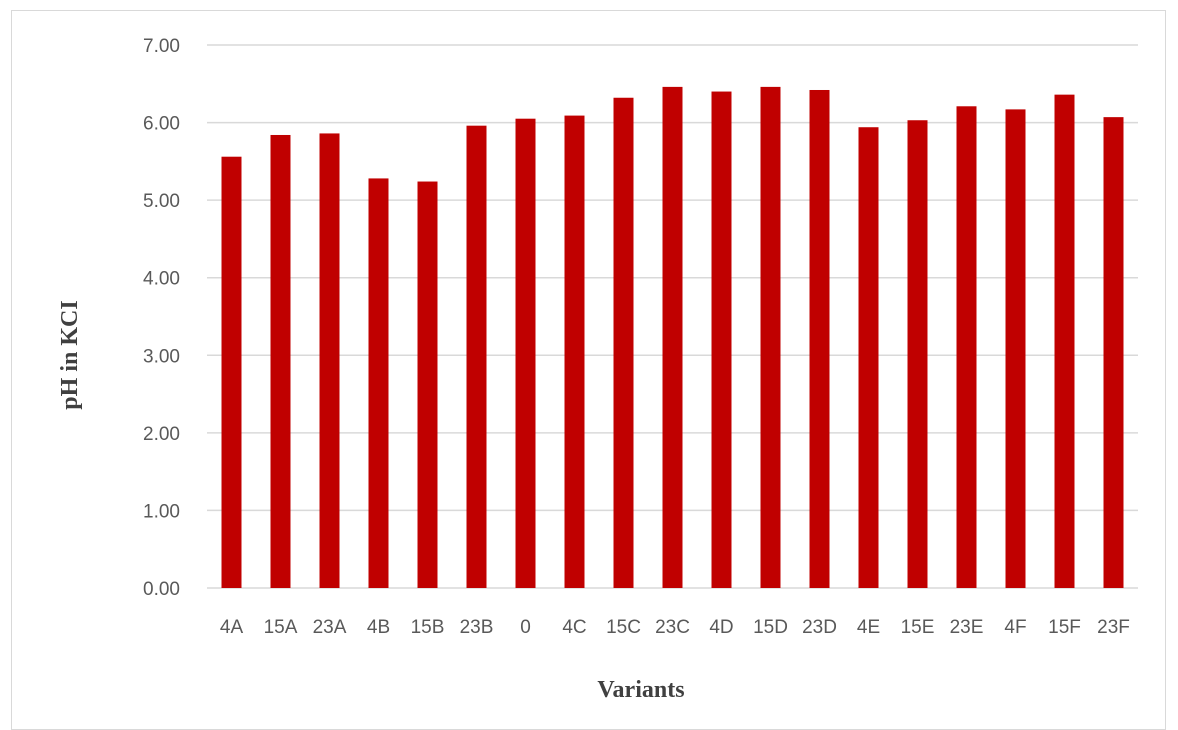 Image resolution: width=1178 pixels, height=730 pixels. What do you see at coordinates (1064, 627) in the screenshot?
I see `x-tick-label: 15F` at bounding box center [1064, 627].